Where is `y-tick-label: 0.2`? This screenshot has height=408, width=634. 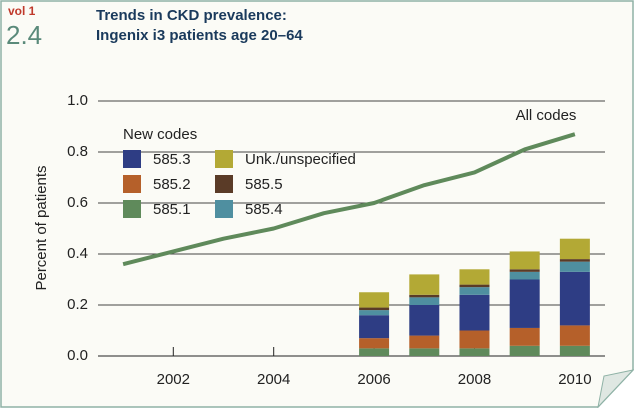 y-tick-label: 0.2 is located at coordinates (77, 304).